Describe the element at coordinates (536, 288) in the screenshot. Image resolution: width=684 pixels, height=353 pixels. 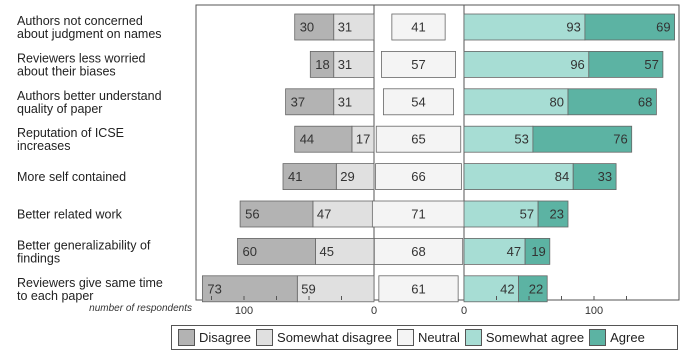
I see `value-label: 22` at that location.